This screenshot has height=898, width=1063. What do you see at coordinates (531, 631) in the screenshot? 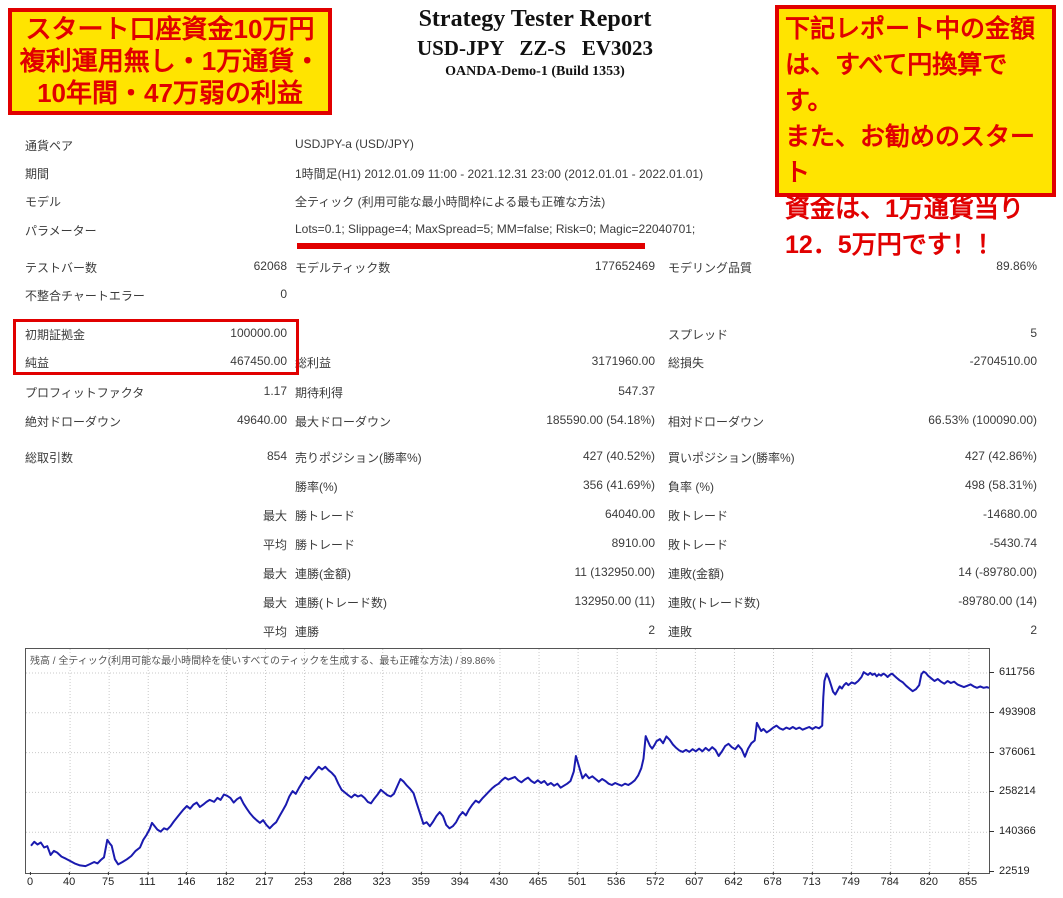
I see `report-row: 平均 連勝 2 連敗 2` at bounding box center [531, 631].